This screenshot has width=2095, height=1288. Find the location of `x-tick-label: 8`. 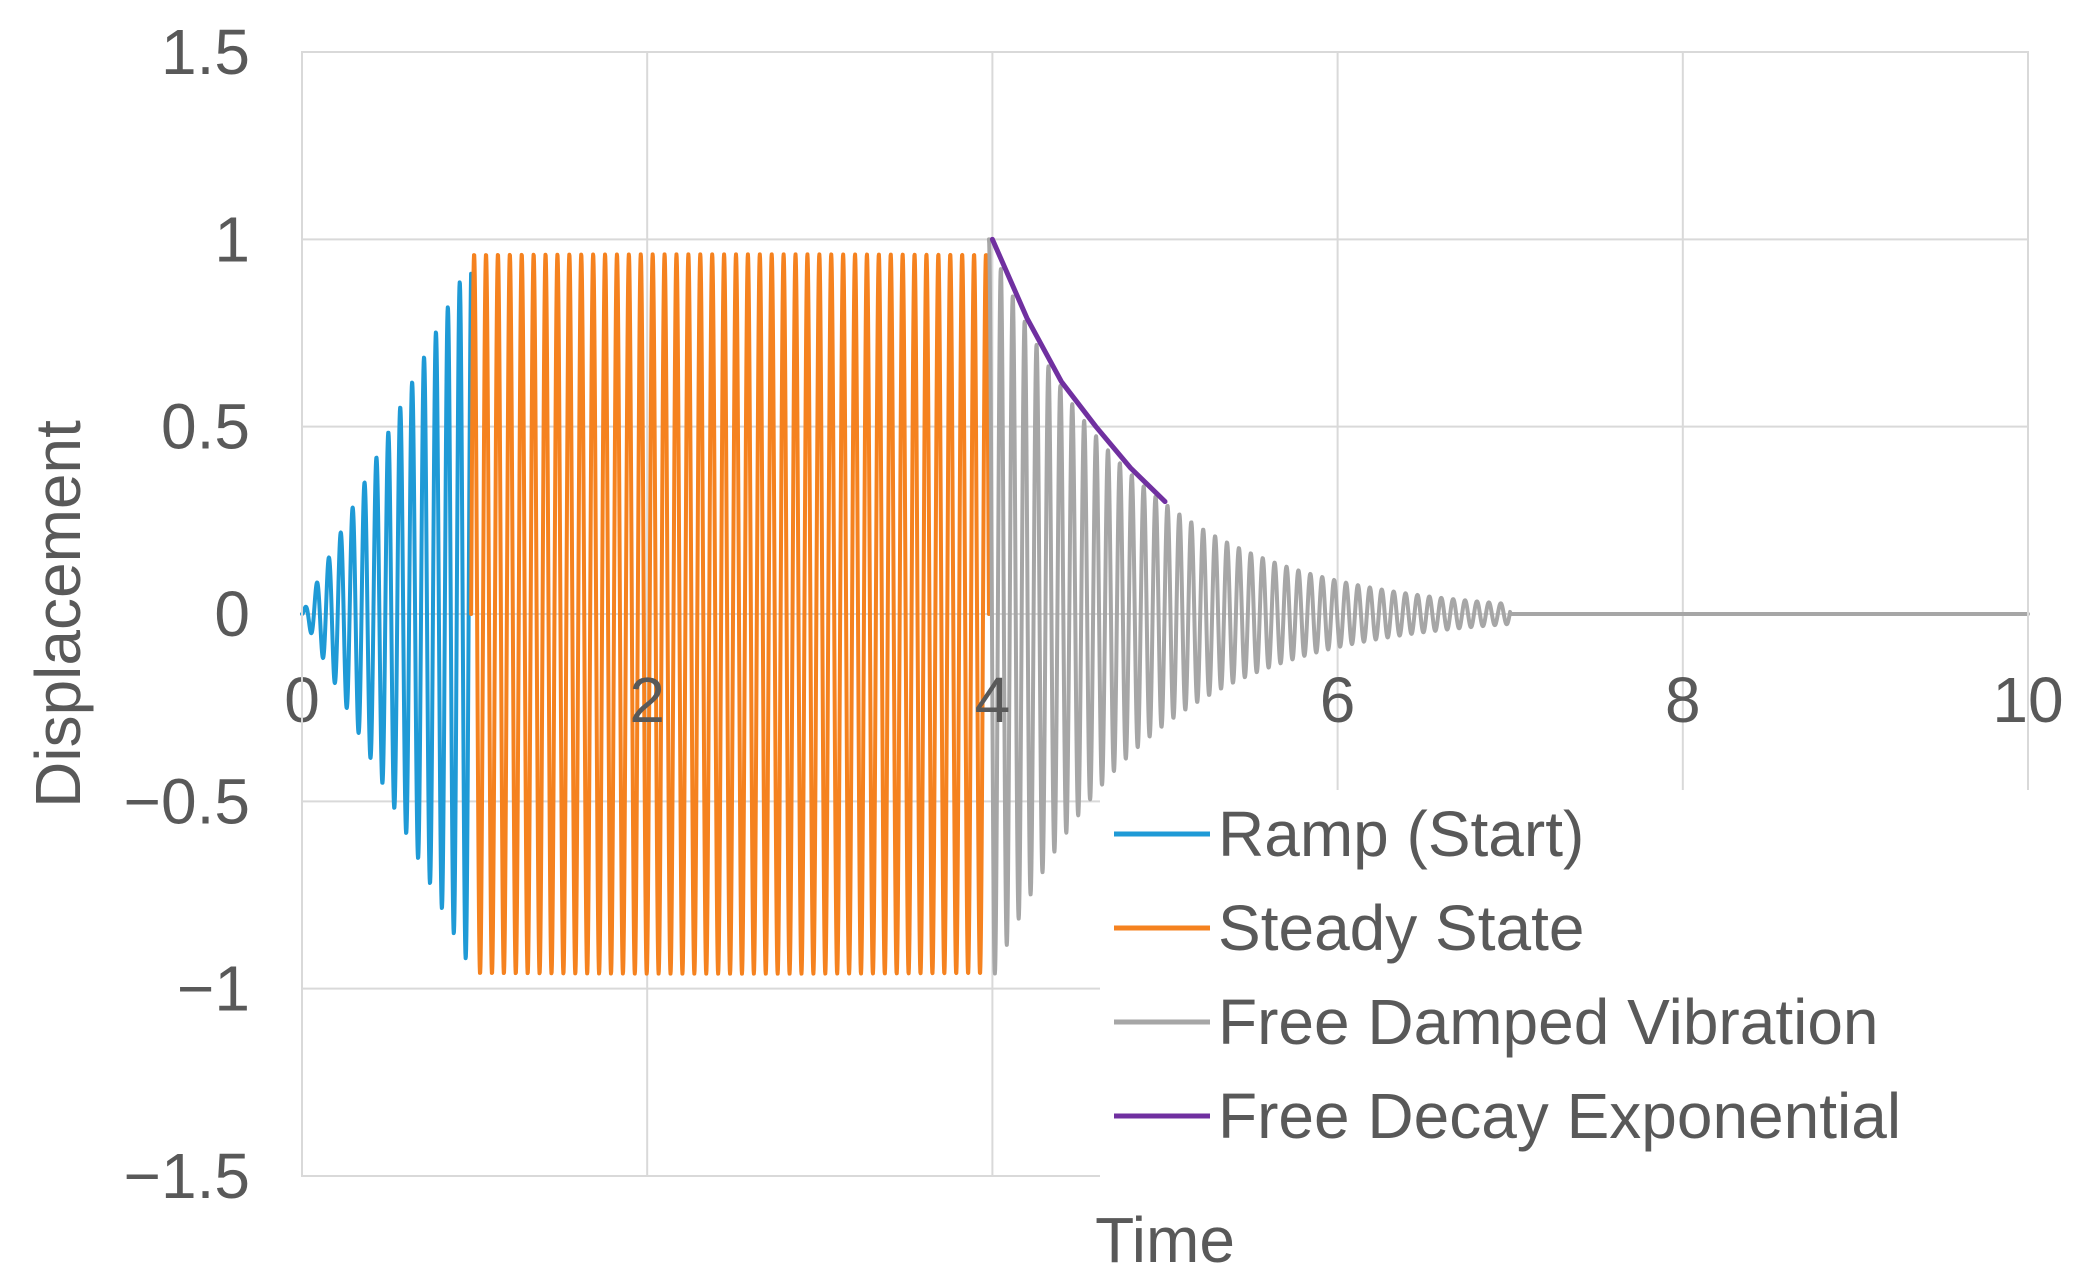

x-tick-label: 8 is located at coordinates (1683, 700).